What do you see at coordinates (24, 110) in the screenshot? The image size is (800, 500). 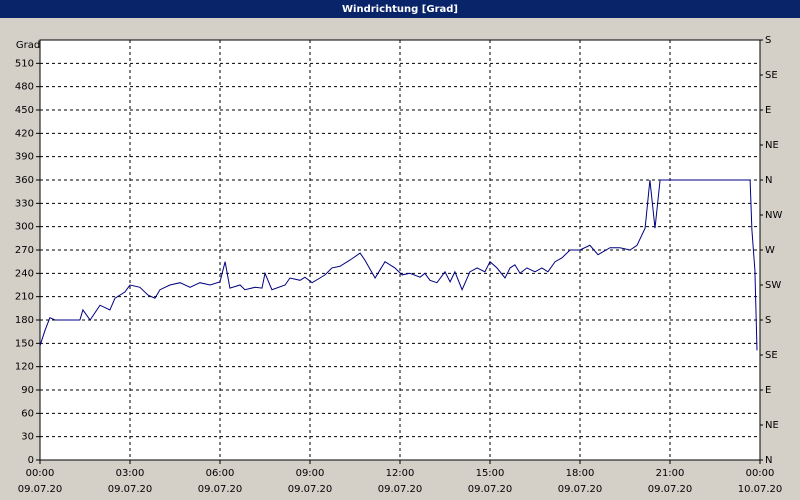 I see `y-tick-label: 450` at bounding box center [24, 110].